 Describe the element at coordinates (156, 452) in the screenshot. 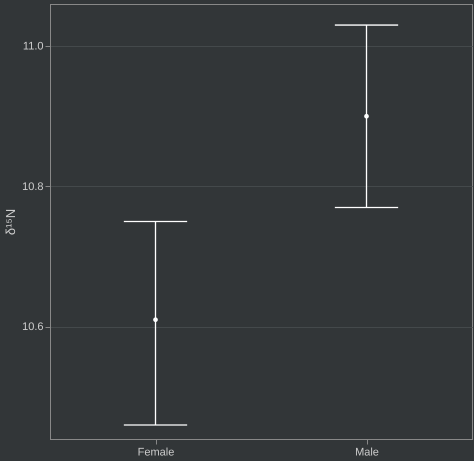

I see `x-tick-label: Female` at that location.